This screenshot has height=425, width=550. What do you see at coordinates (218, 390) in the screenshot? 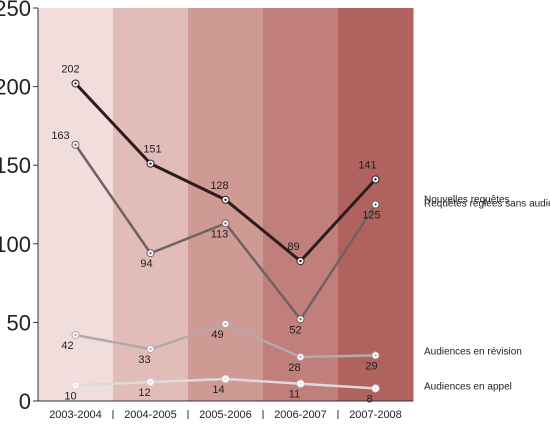
I see `data-label: 14` at bounding box center [218, 390].